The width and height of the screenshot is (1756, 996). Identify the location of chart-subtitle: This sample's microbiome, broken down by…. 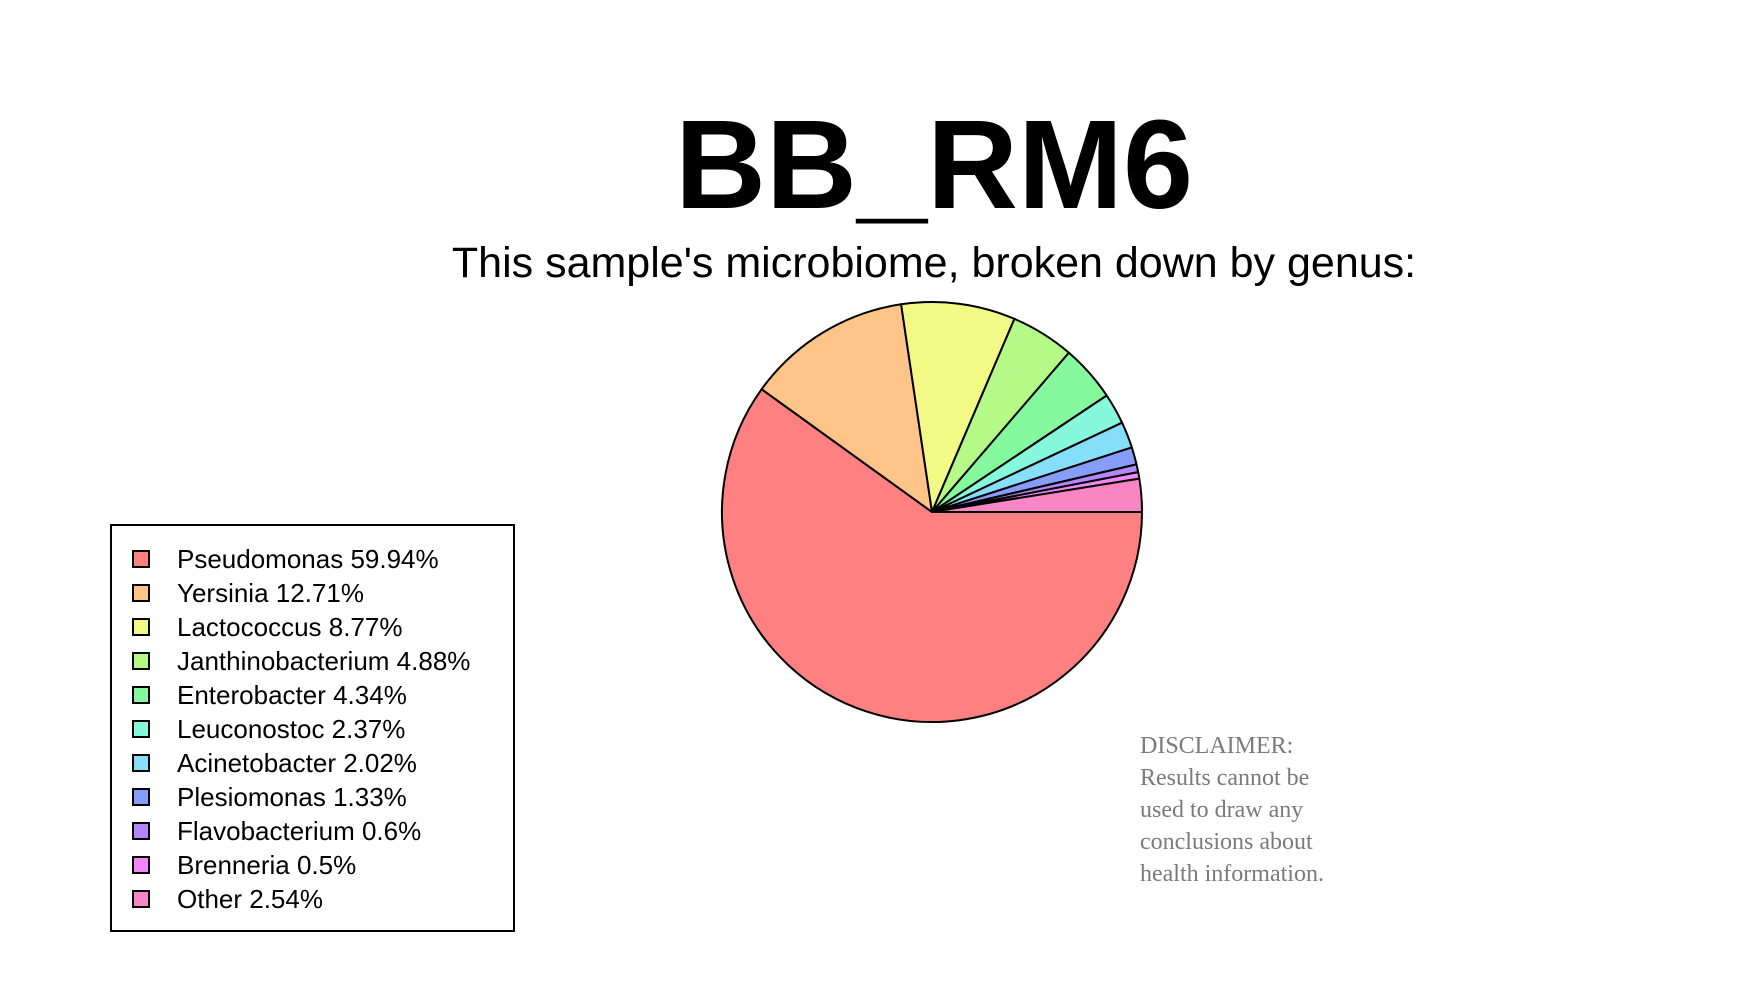
(934, 263).